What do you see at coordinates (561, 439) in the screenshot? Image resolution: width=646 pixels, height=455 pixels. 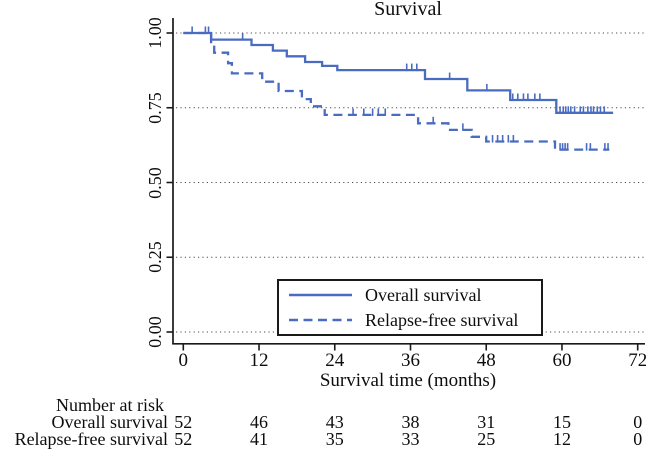 I see `risk-value: 12` at bounding box center [561, 439].